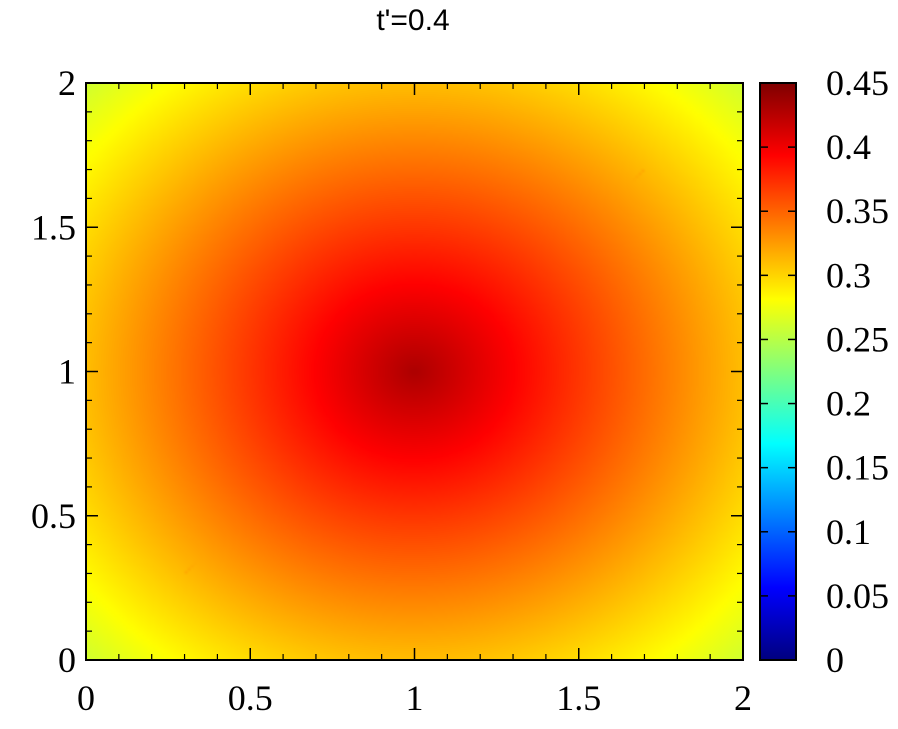 The width and height of the screenshot is (898, 729). What do you see at coordinates (778, 371) in the screenshot?
I see `colorbar` at bounding box center [778, 371].